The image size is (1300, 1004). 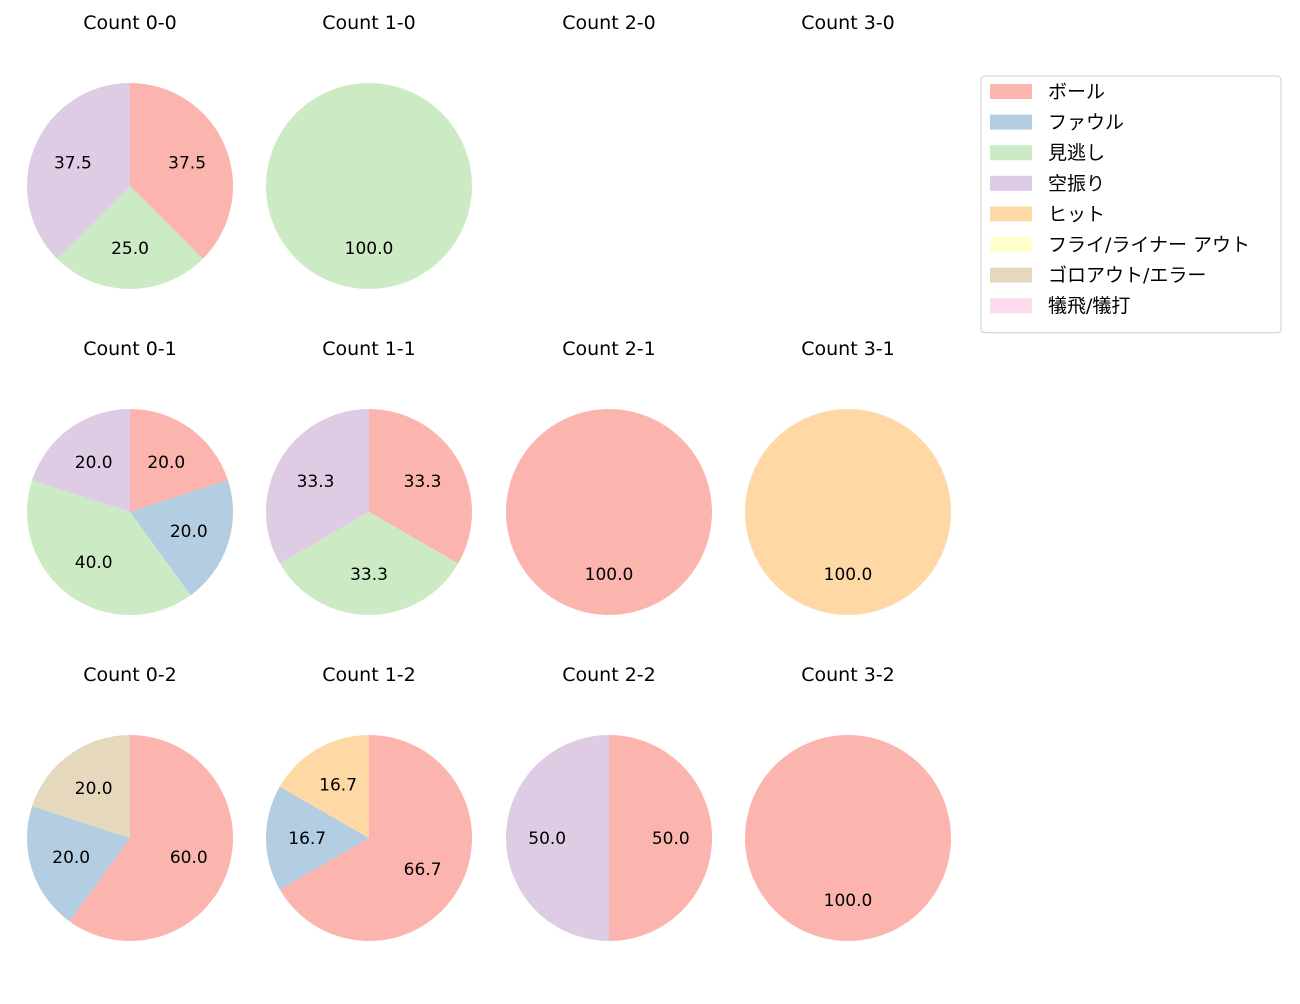 I want to click on legend-label: 見逃し, so click(x=1076, y=153).